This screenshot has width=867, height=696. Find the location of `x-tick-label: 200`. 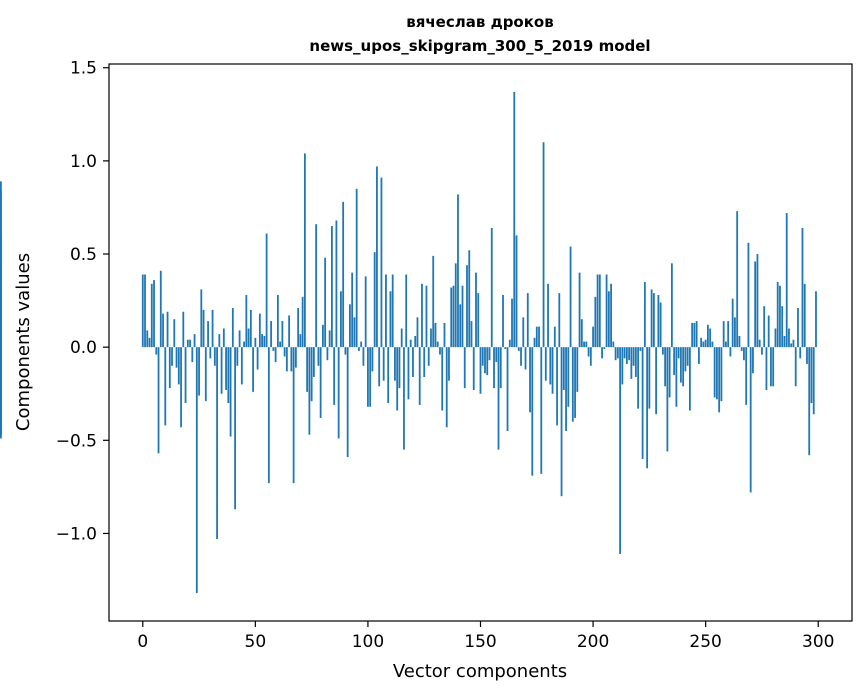

x-tick-label: 200 is located at coordinates (593, 642).